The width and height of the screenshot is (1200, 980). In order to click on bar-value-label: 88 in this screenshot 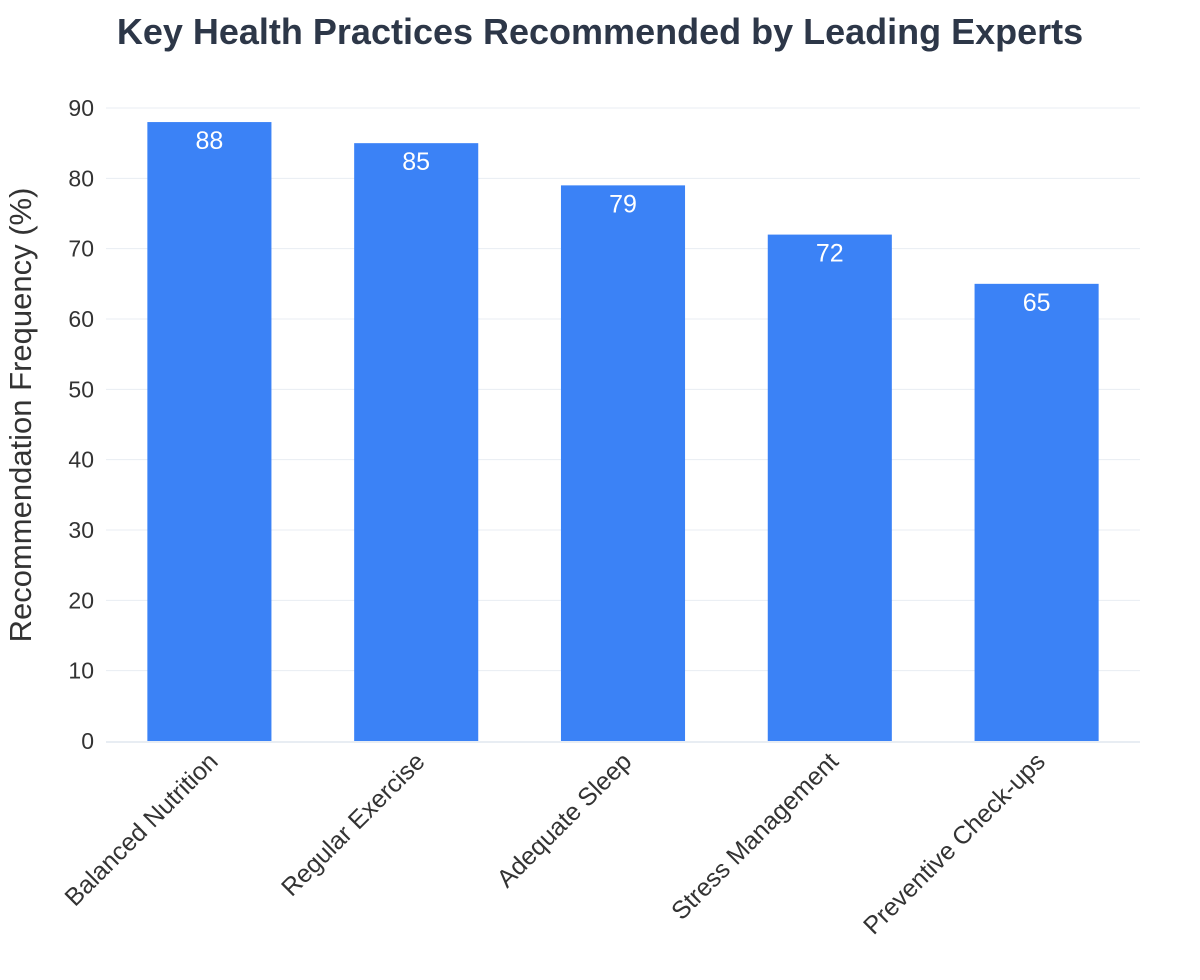, I will do `click(209, 141)`.